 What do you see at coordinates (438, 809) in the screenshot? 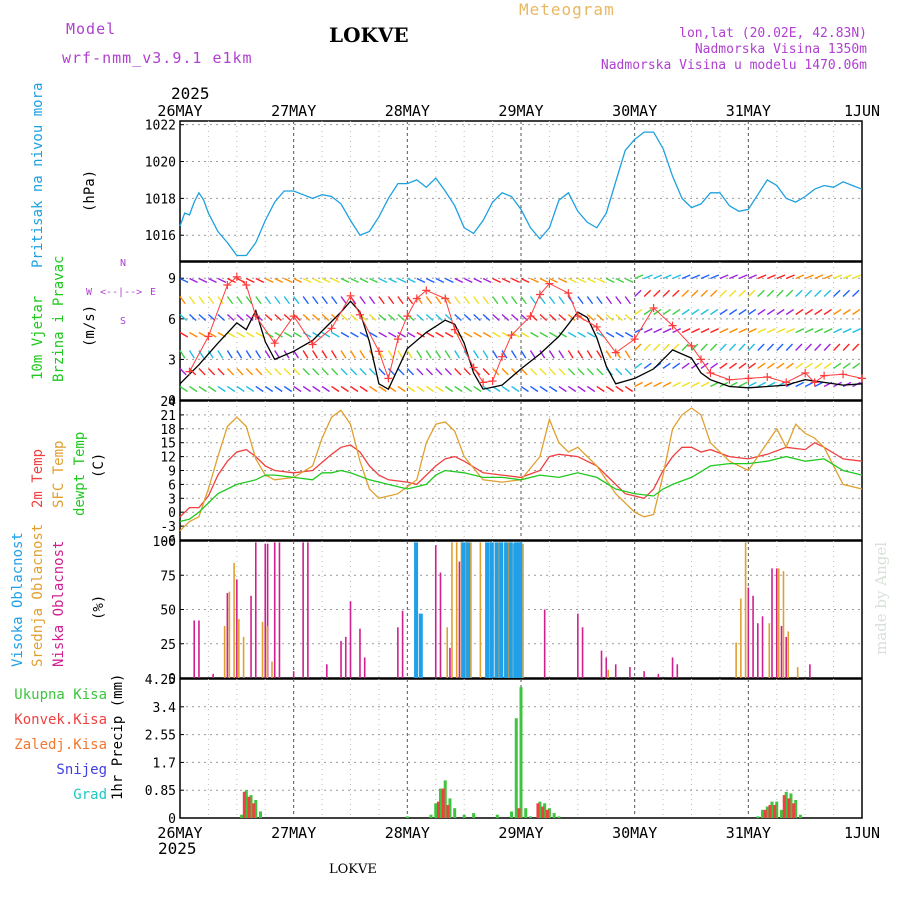
I see `bar-conv_precip` at bounding box center [438, 809].